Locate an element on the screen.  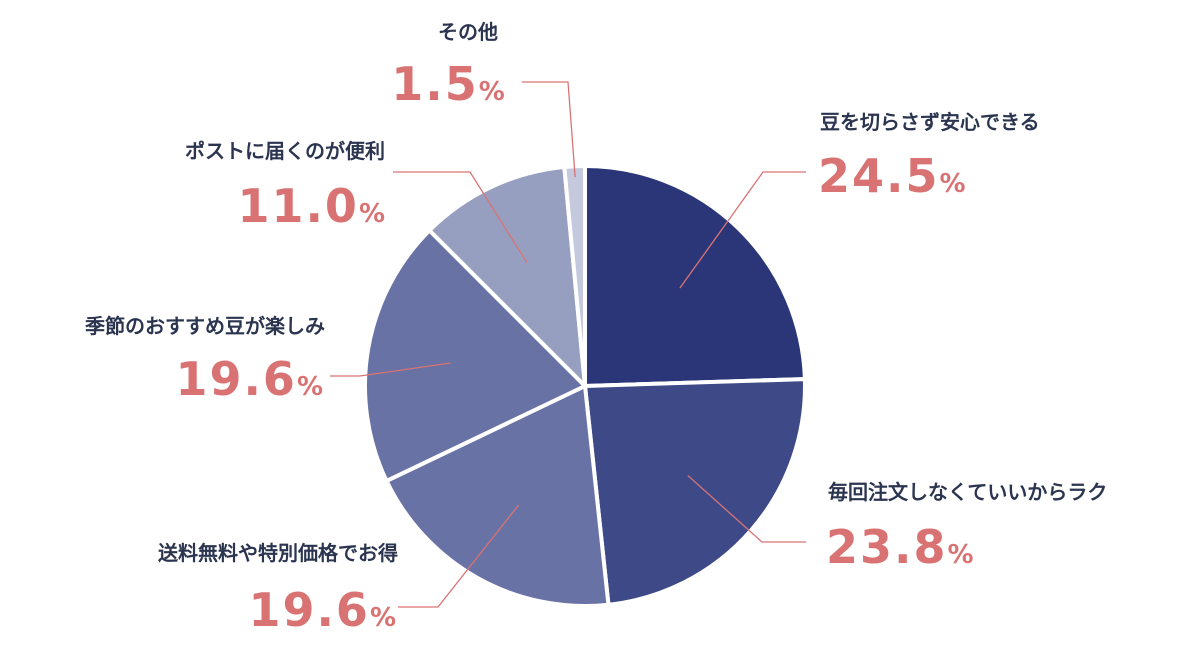
slice-percent-no-reorder-value: 23.8 is located at coordinates (887, 547).